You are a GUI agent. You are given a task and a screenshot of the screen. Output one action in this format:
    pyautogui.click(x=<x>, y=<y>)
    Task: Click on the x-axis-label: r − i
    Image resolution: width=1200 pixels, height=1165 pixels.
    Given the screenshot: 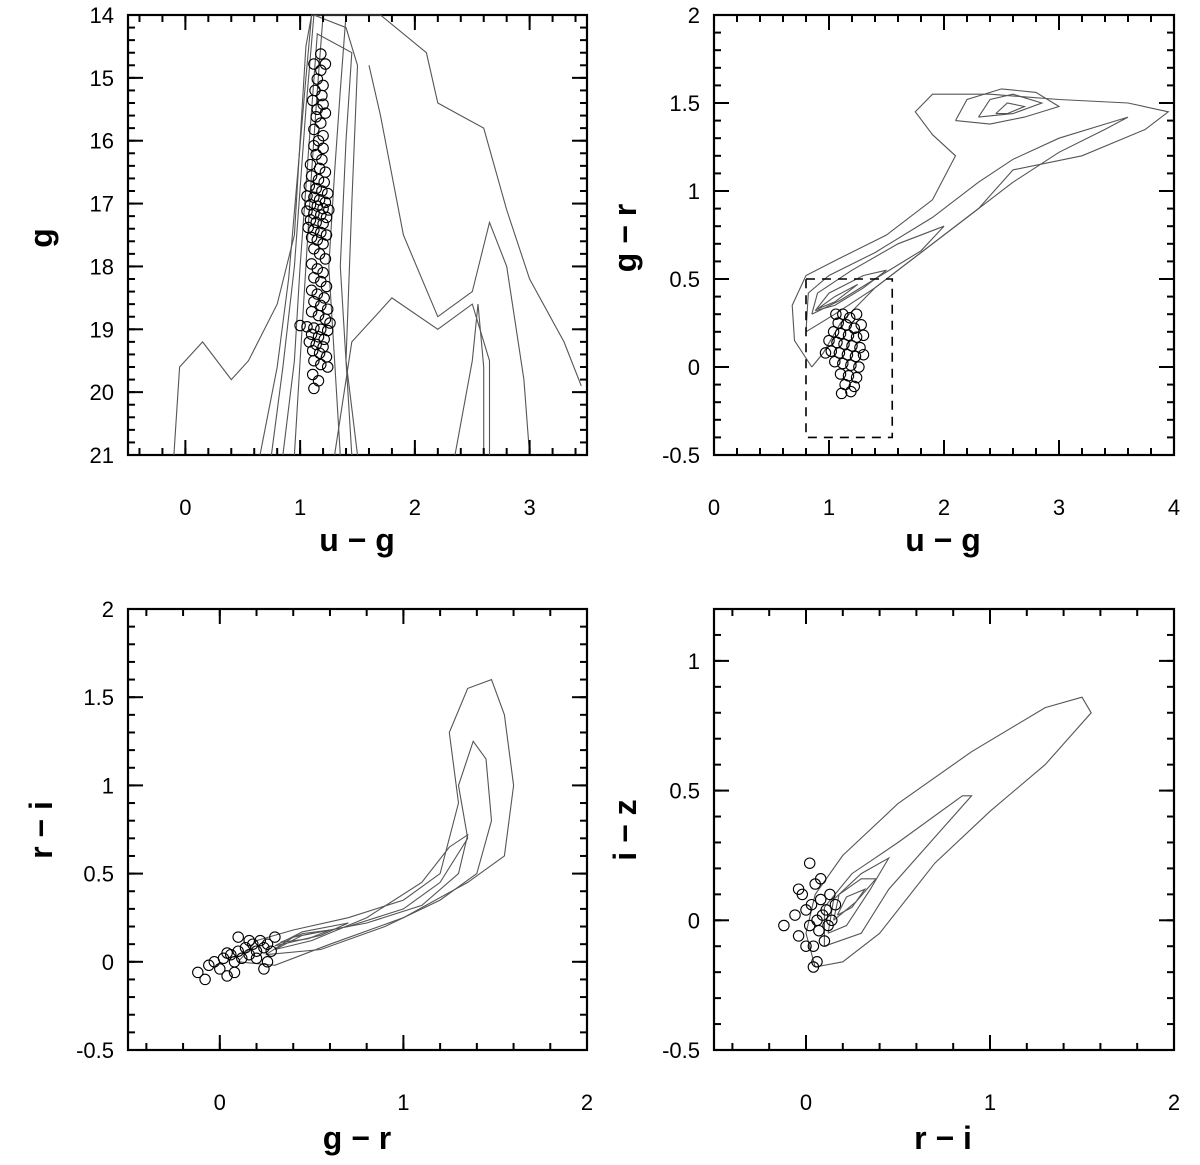 What is the action you would take?
    pyautogui.click(x=943, y=1138)
    